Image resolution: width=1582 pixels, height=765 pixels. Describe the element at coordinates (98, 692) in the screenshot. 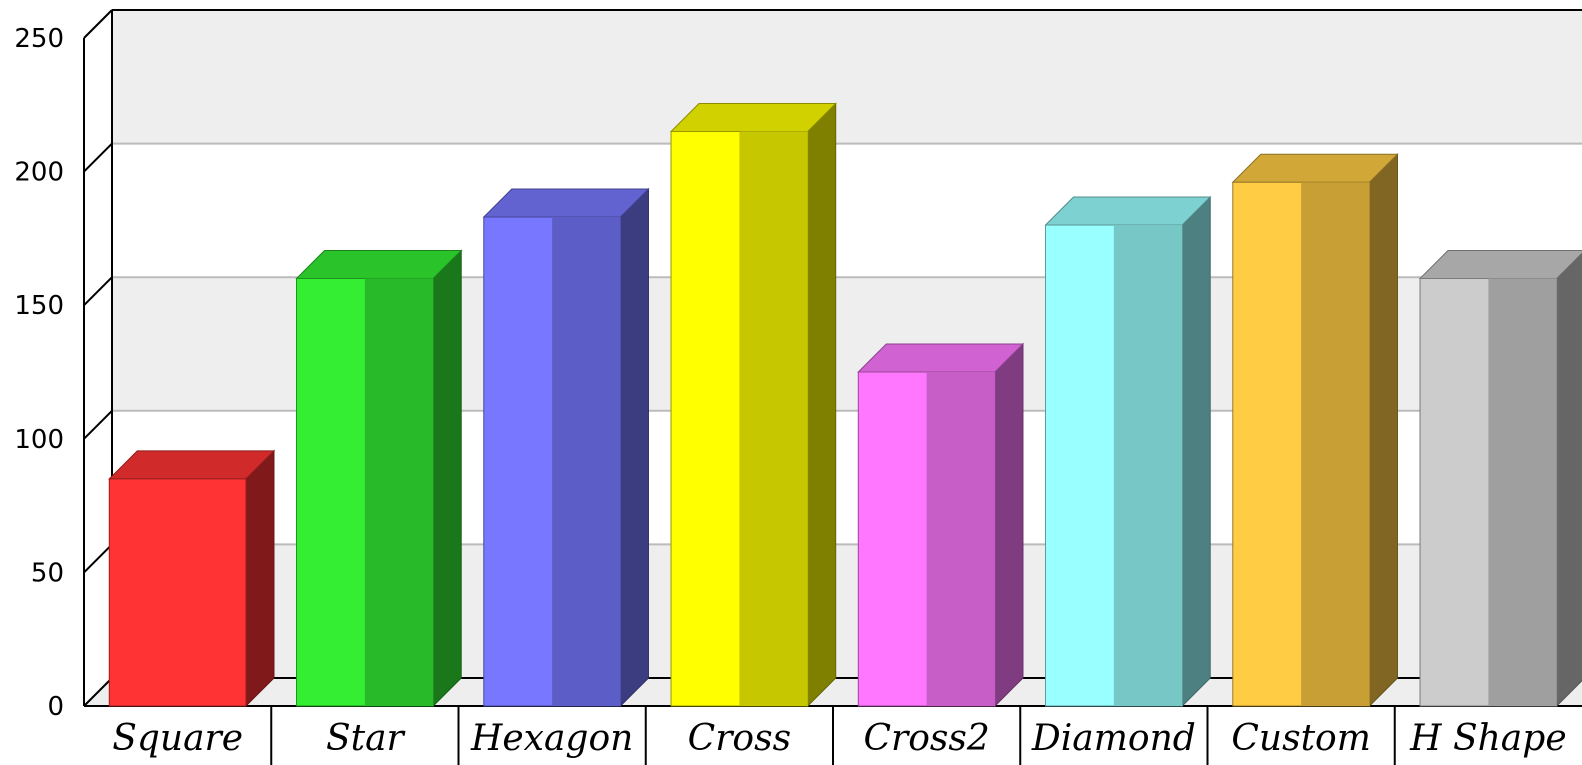

I see `corner-edge` at that location.